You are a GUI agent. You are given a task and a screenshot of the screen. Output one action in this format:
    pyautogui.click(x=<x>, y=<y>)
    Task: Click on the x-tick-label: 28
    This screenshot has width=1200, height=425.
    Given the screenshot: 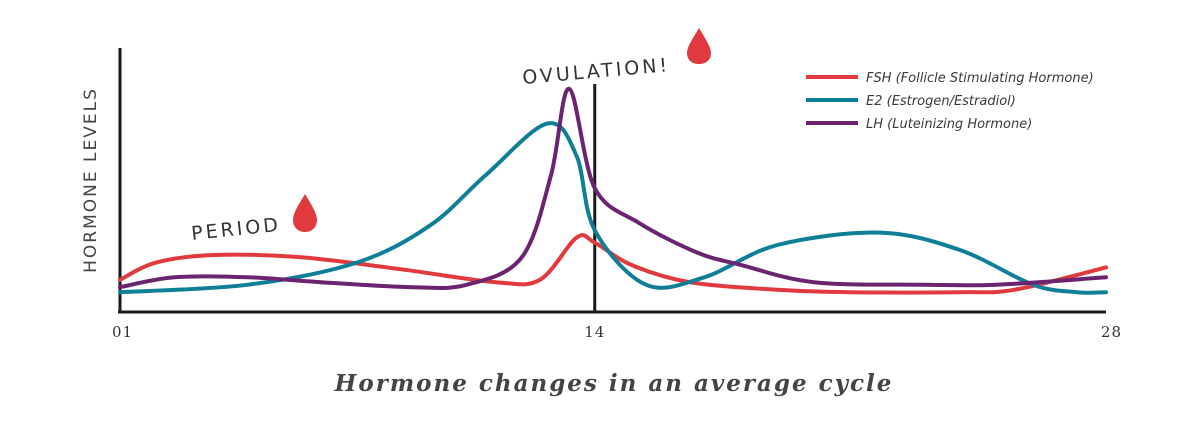 What is the action you would take?
    pyautogui.click(x=1111, y=332)
    